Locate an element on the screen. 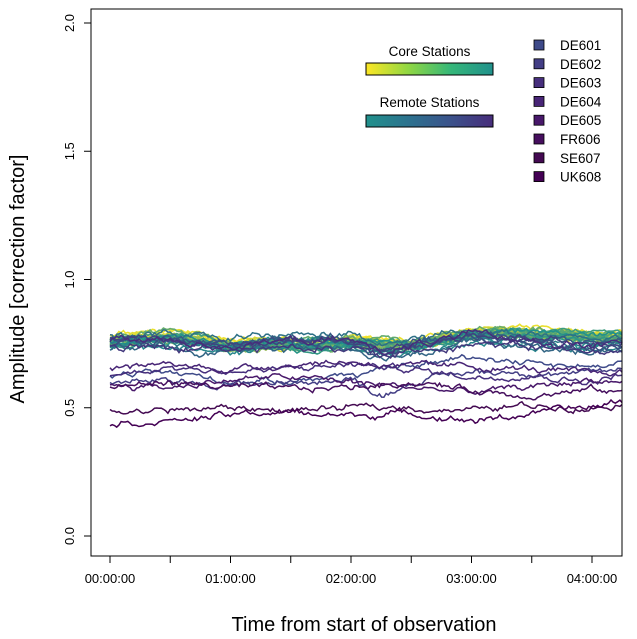 This screenshot has width=637, height=639. legend-label: DE602 is located at coordinates (580, 64).